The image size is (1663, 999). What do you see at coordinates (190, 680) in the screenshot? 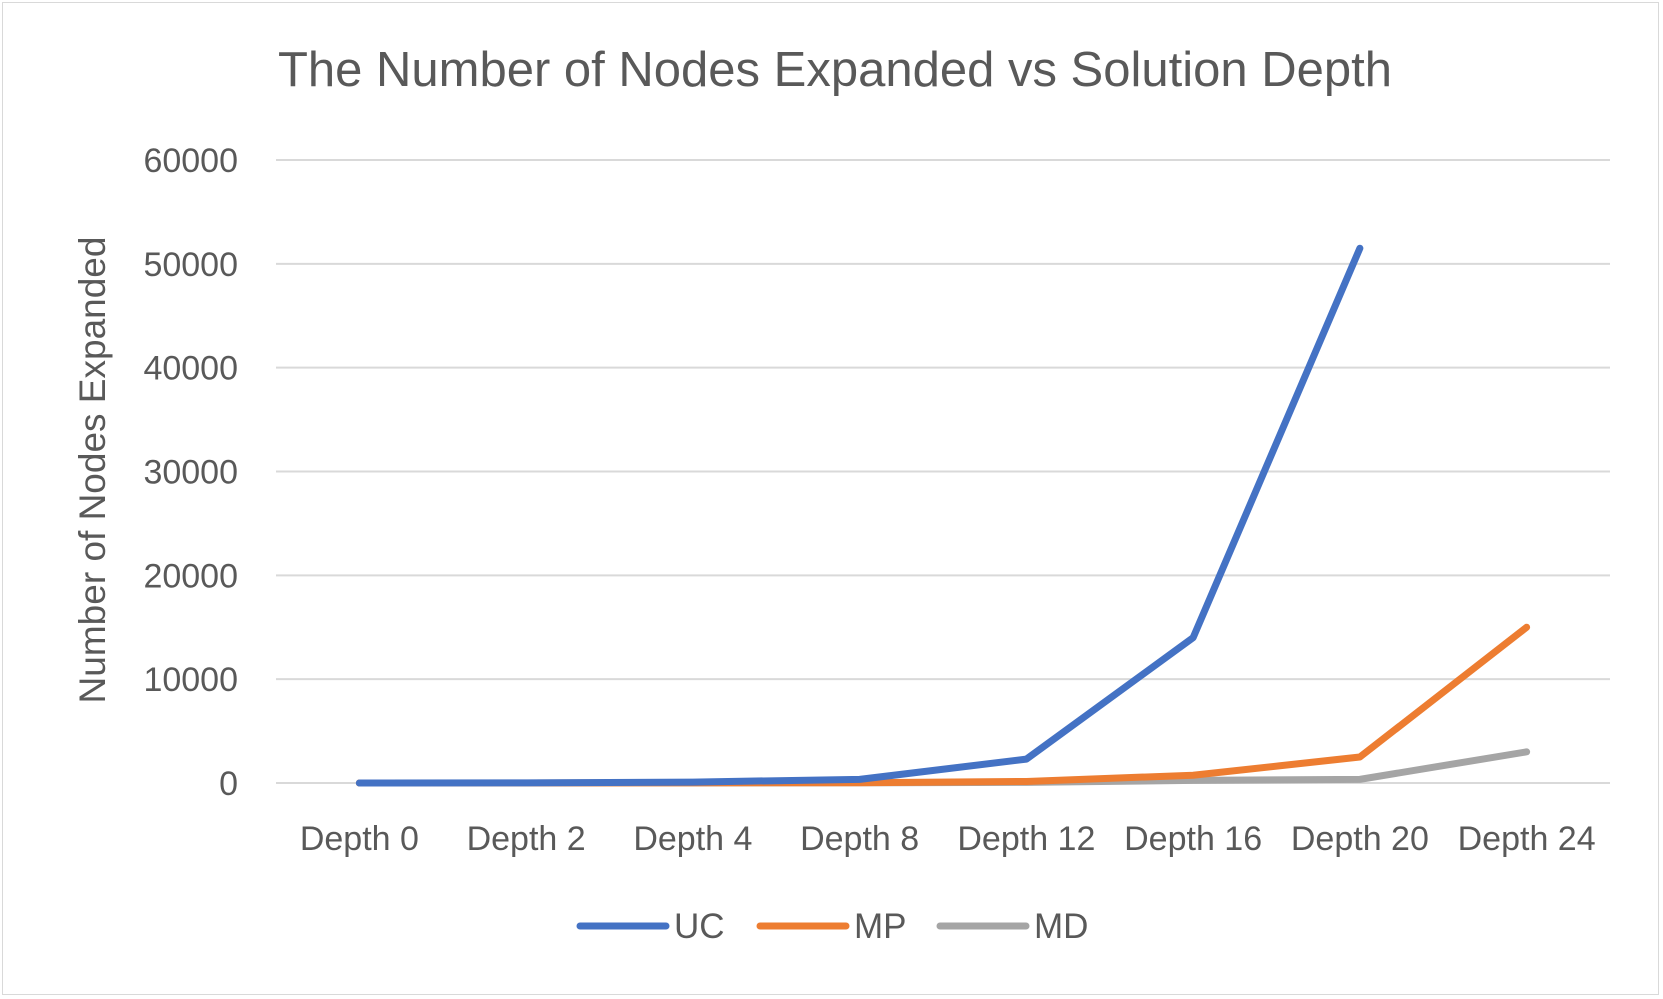
I see `y-tick-label: 10000` at bounding box center [190, 680].